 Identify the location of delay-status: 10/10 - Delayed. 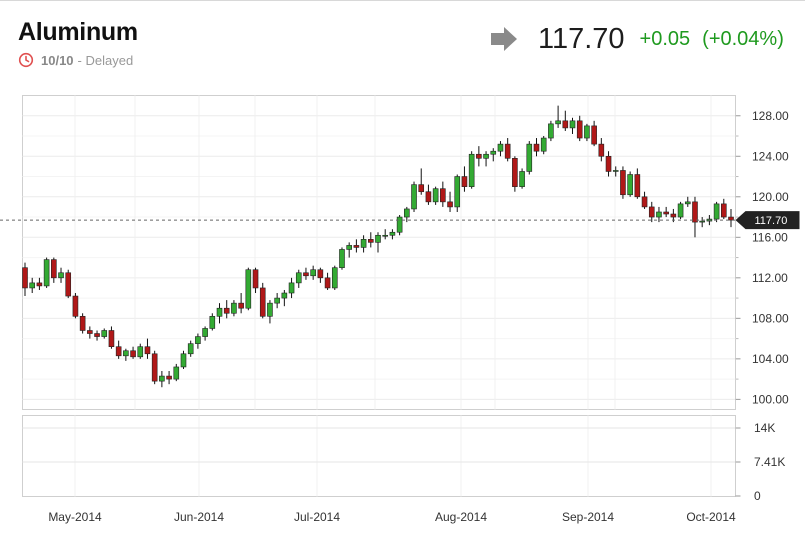
(75, 60).